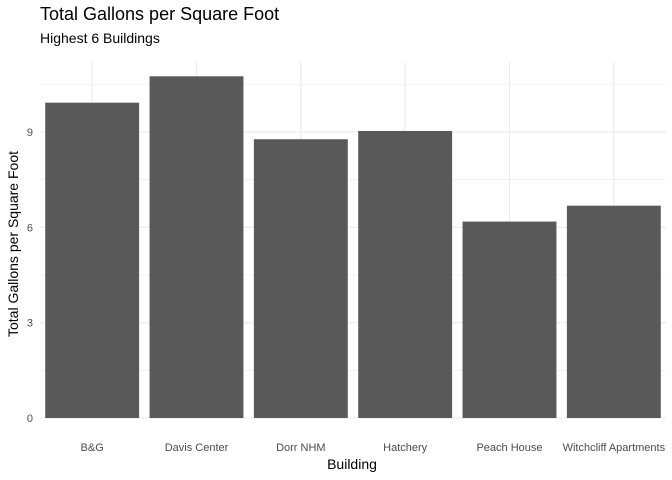 This screenshot has height=480, width=672. I want to click on chart-subtitle: Highest 6 Buildings, so click(100, 38).